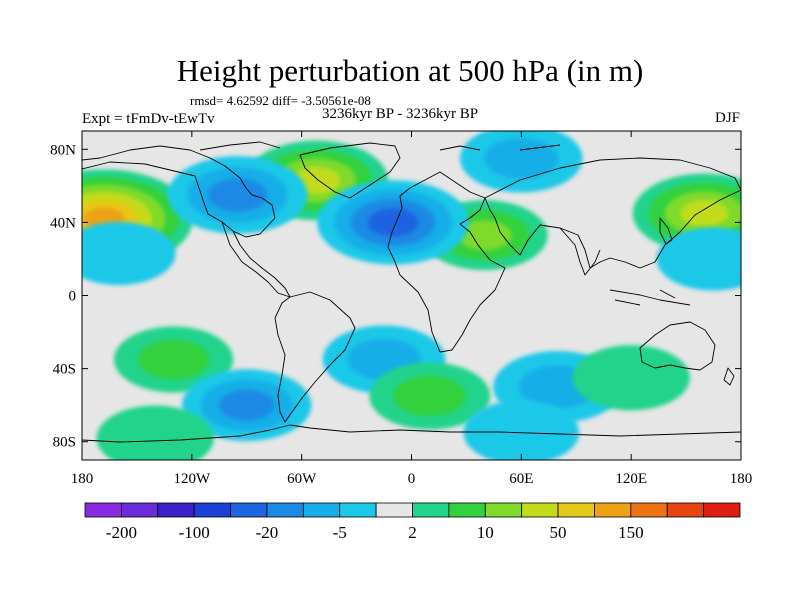 The width and height of the screenshot is (800, 600). I want to click on coast-arctic-islands, so click(380, 146).